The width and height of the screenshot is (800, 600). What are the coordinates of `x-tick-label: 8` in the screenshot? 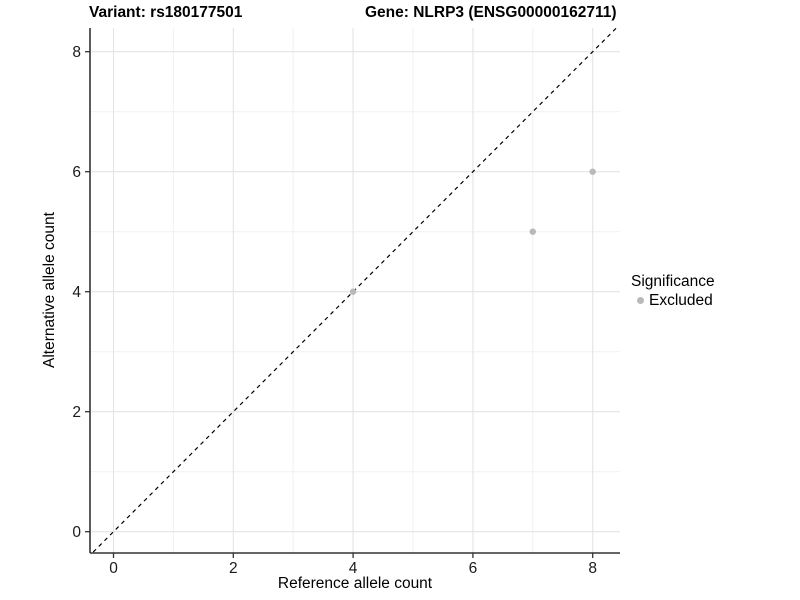 It's located at (592, 568).